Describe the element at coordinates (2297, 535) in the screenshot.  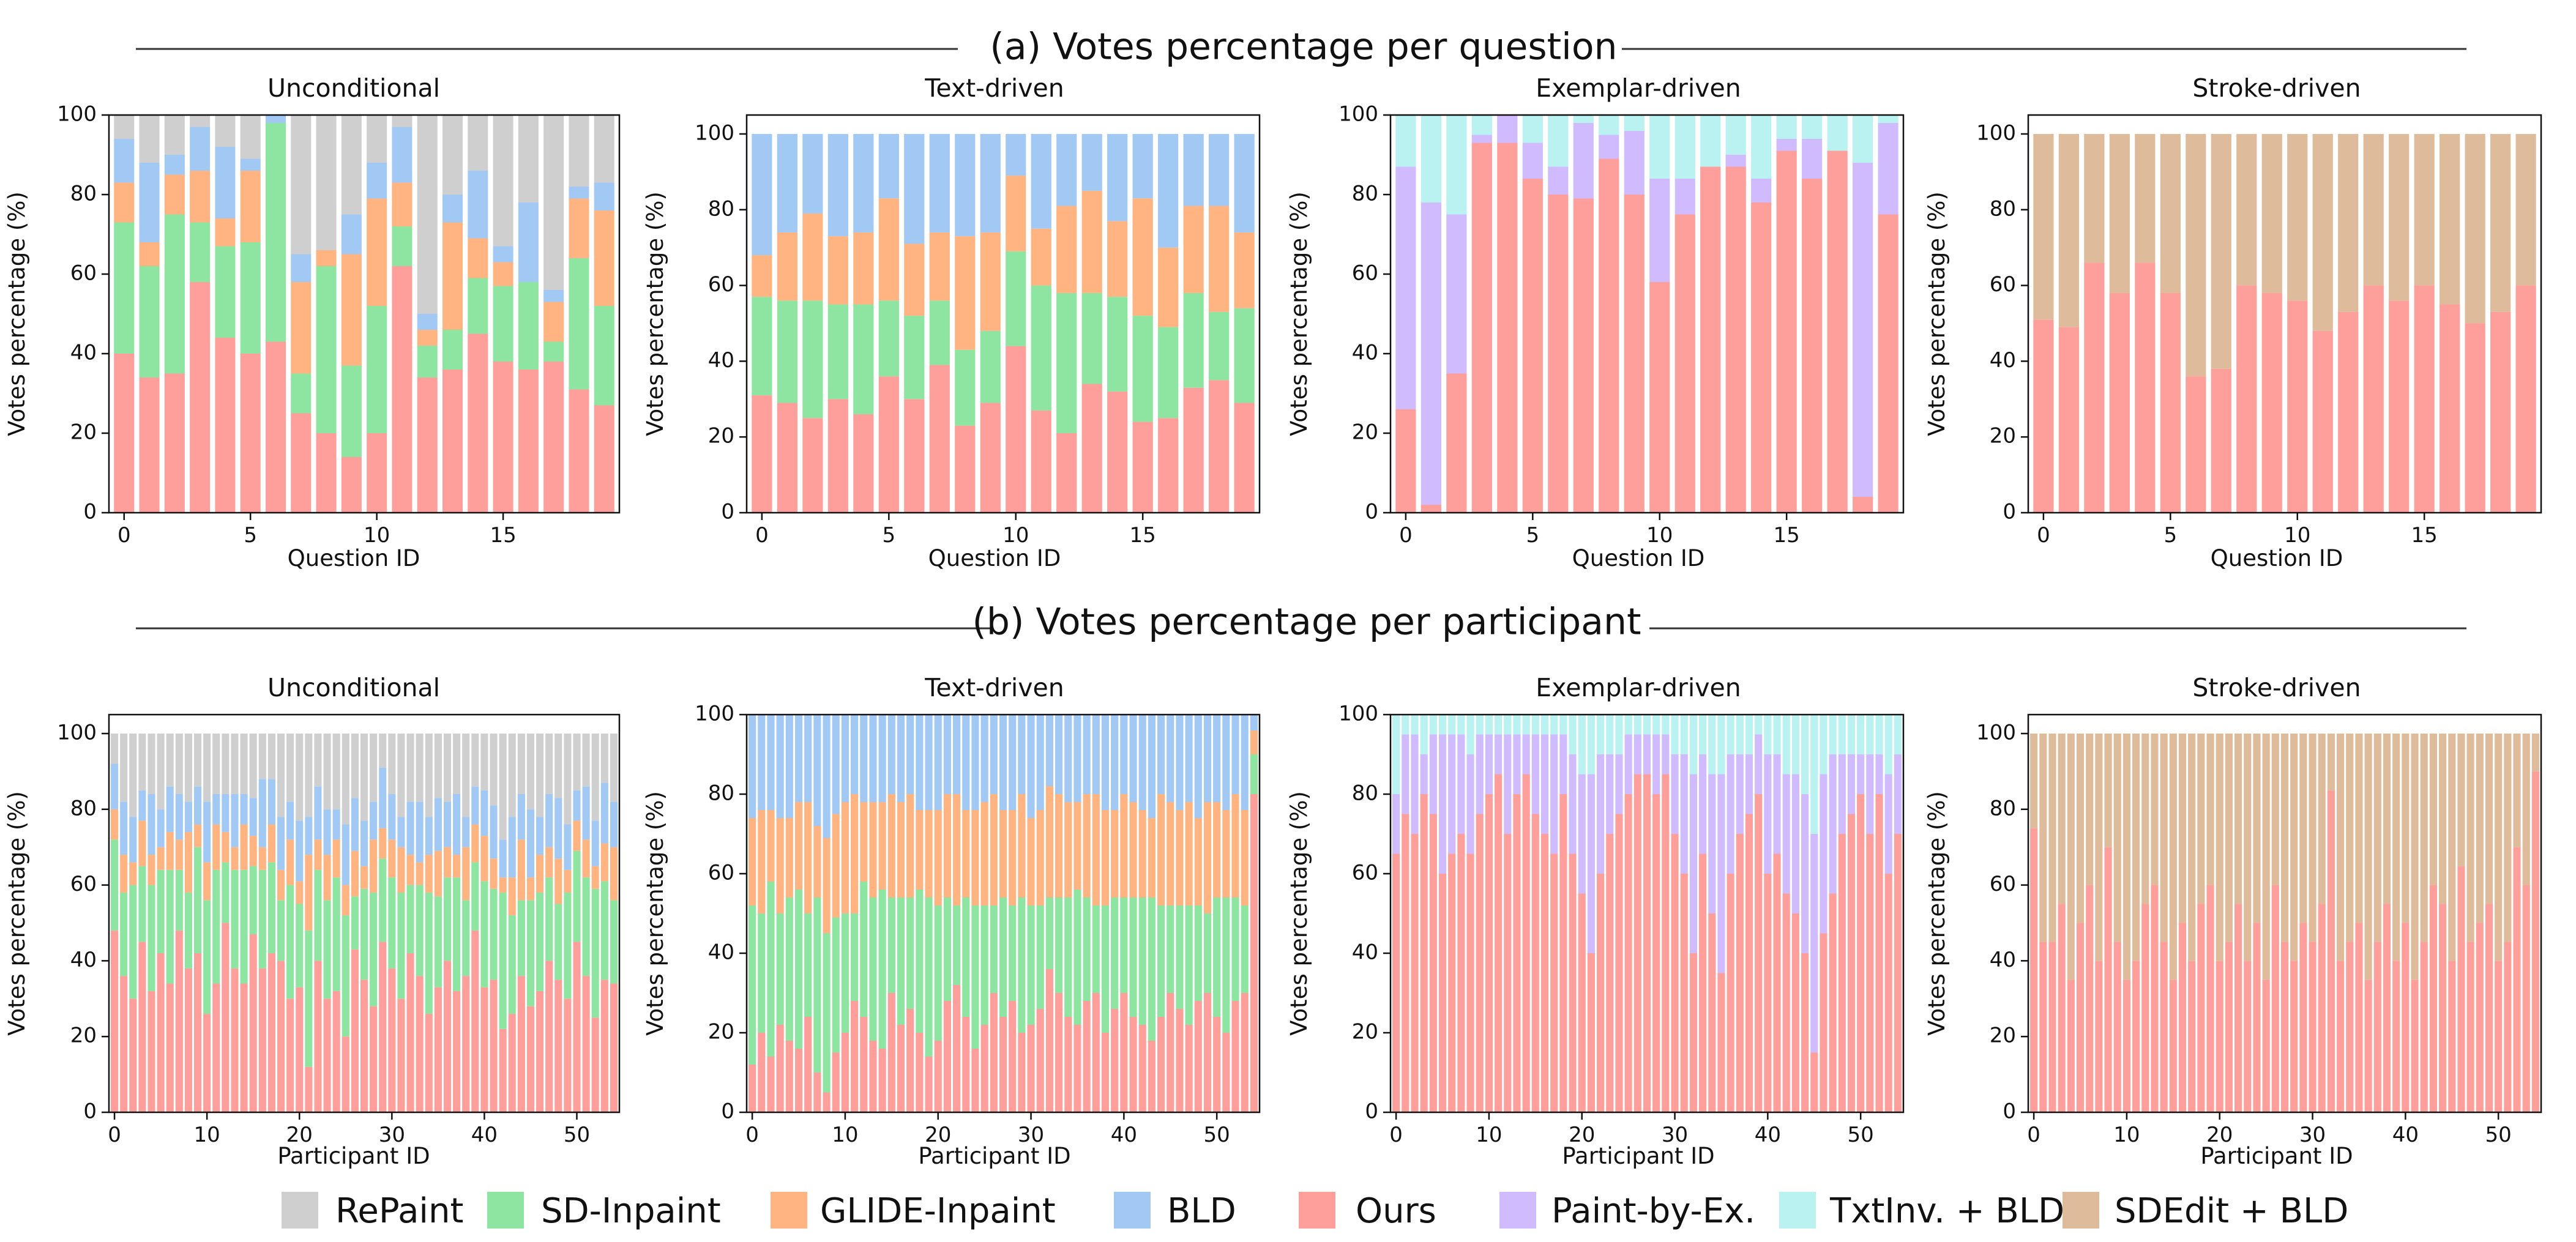
I see `x-tick-label: 10` at that location.